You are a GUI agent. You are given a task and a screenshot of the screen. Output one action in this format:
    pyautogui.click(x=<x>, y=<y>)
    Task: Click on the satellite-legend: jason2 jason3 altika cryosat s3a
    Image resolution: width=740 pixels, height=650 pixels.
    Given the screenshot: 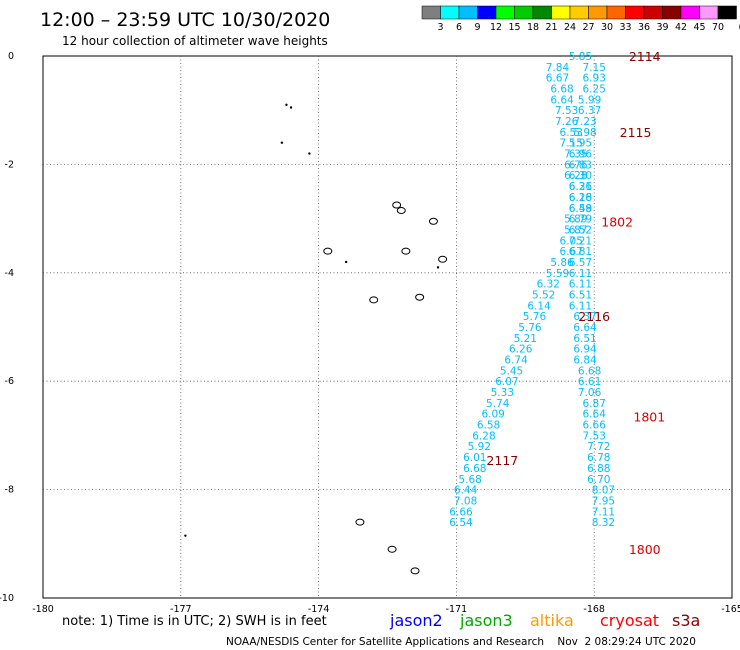 What is the action you would take?
    pyautogui.click(x=544, y=620)
    